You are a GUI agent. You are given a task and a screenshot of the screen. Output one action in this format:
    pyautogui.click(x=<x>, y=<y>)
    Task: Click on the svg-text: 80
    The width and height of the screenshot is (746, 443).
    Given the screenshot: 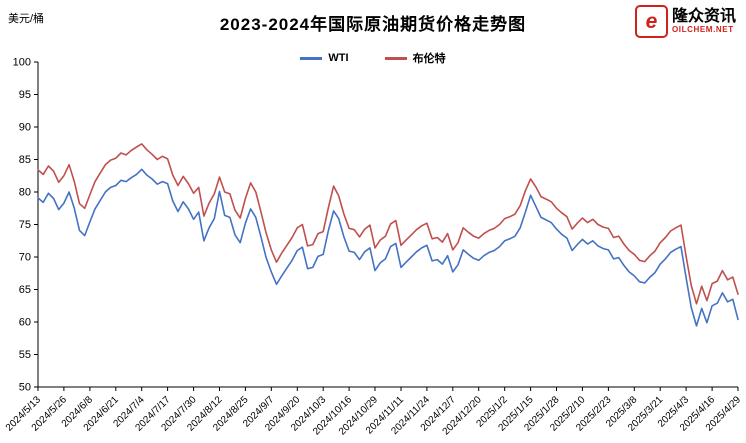 What is the action you would take?
    pyautogui.click(x=25, y=193)
    